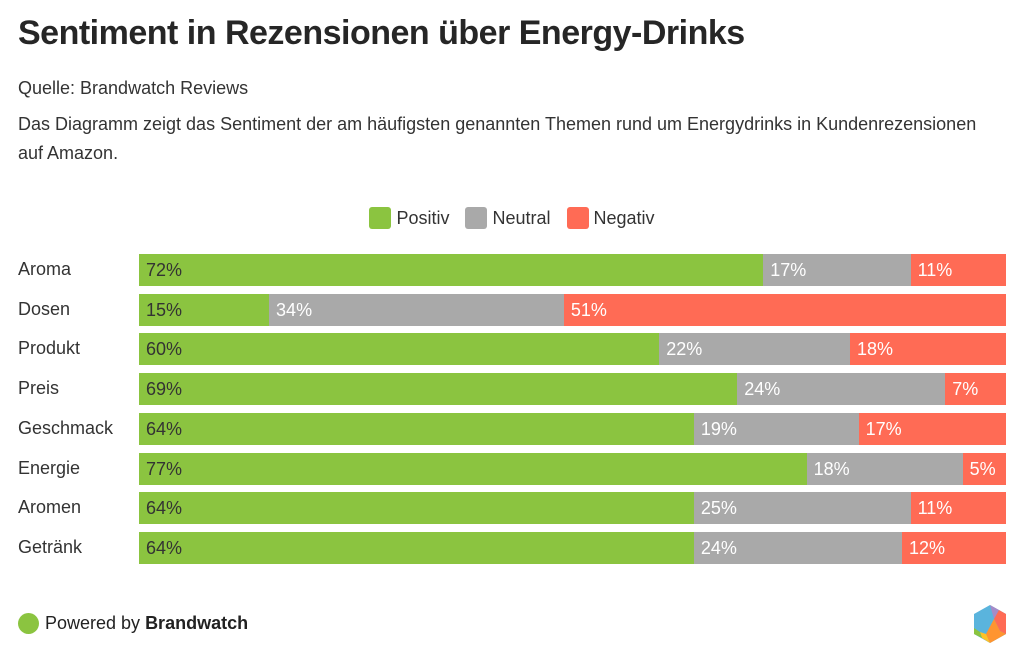 This screenshot has width=1024, height=666. I want to click on bar-segment-neutral-aroma, so click(837, 270).